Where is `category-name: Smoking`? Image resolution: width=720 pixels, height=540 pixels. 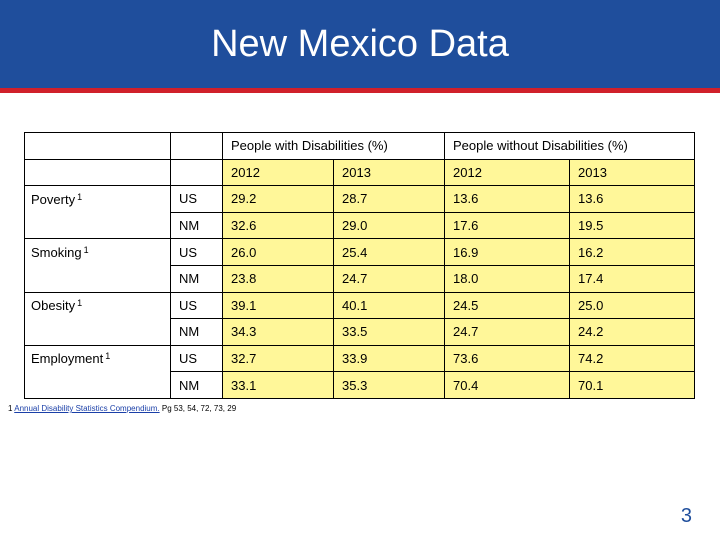
category-name: Smoking is located at coordinates (56, 252).